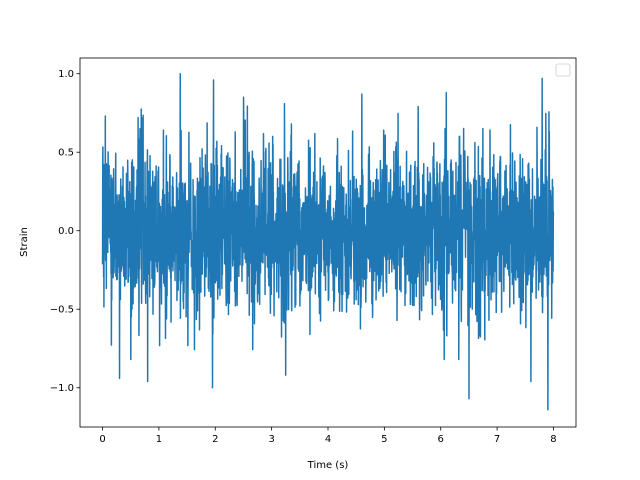  I want to click on legend-box, so click(563, 70).